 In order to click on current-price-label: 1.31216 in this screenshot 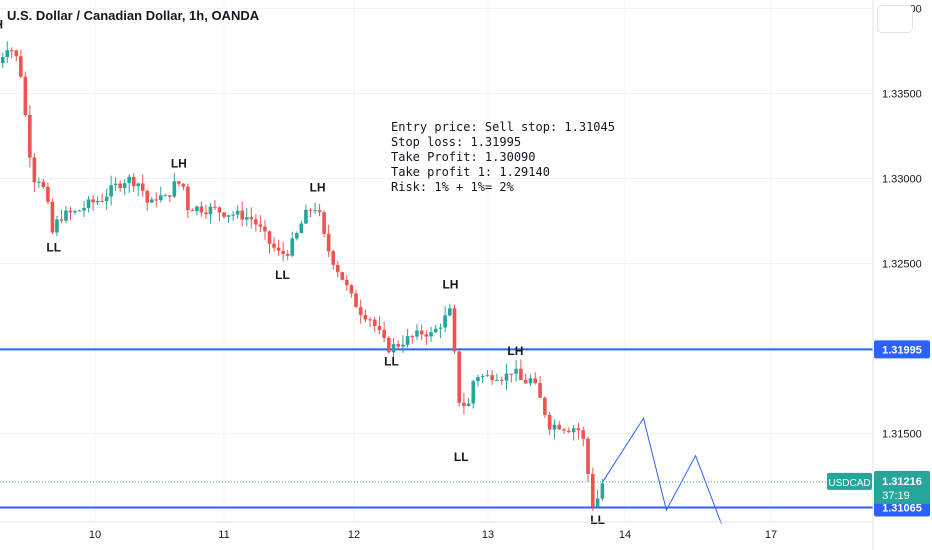, I will do `click(902, 482)`.